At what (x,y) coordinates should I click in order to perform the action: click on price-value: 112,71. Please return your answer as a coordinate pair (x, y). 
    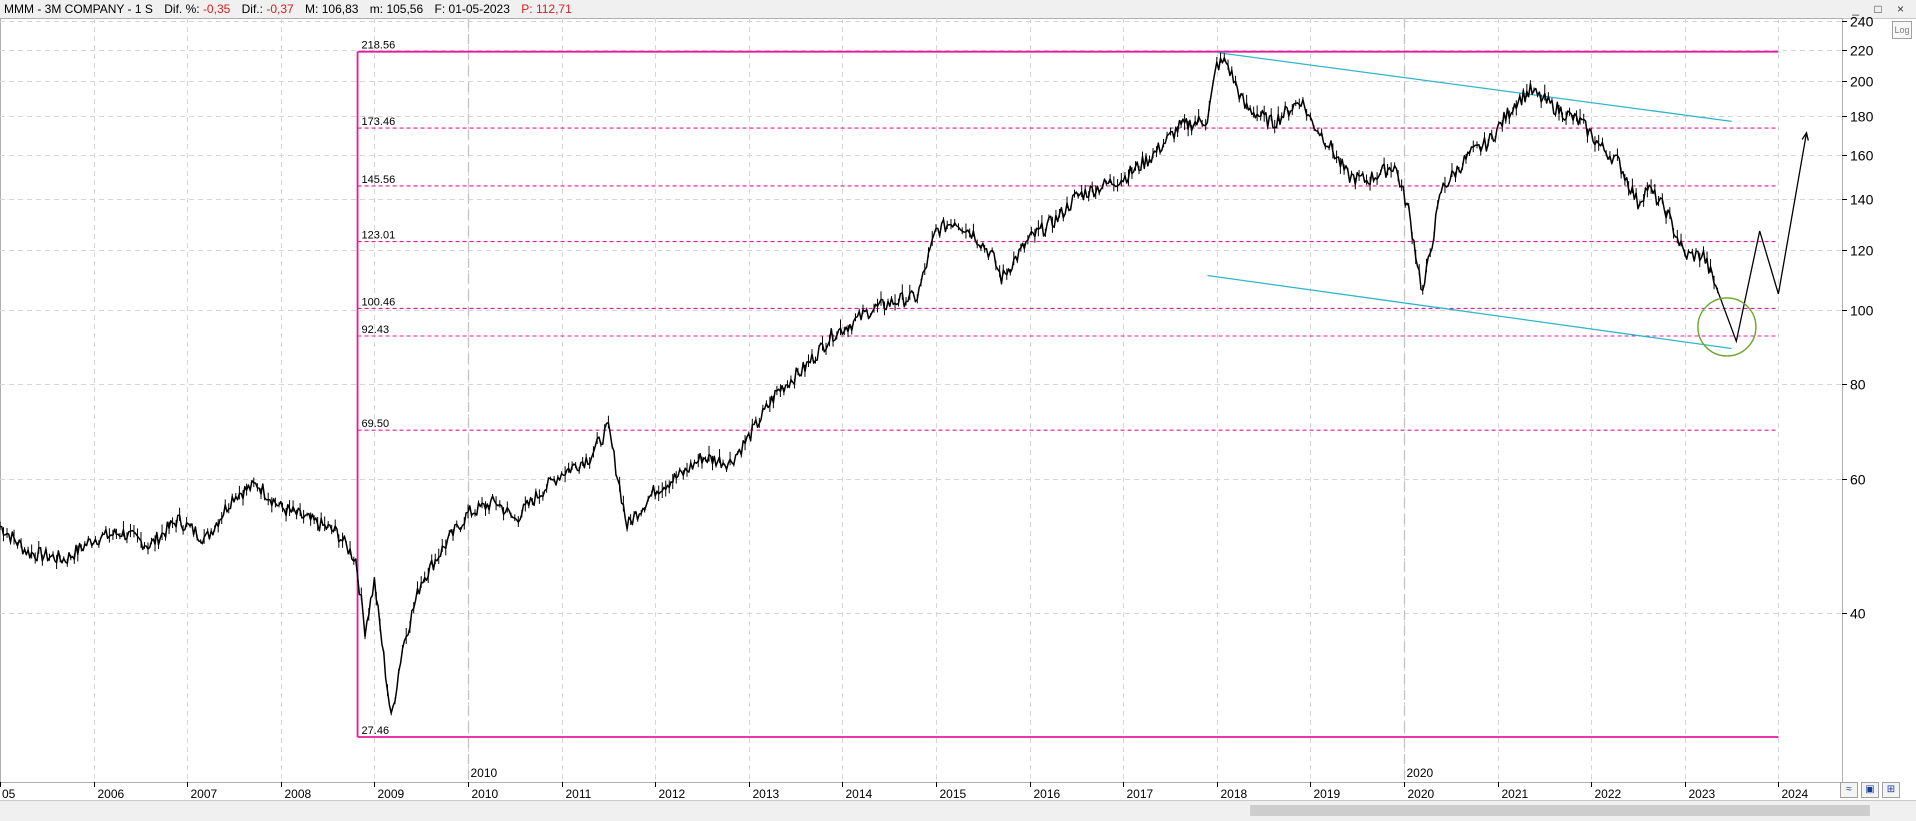
    Looking at the image, I should click on (553, 9).